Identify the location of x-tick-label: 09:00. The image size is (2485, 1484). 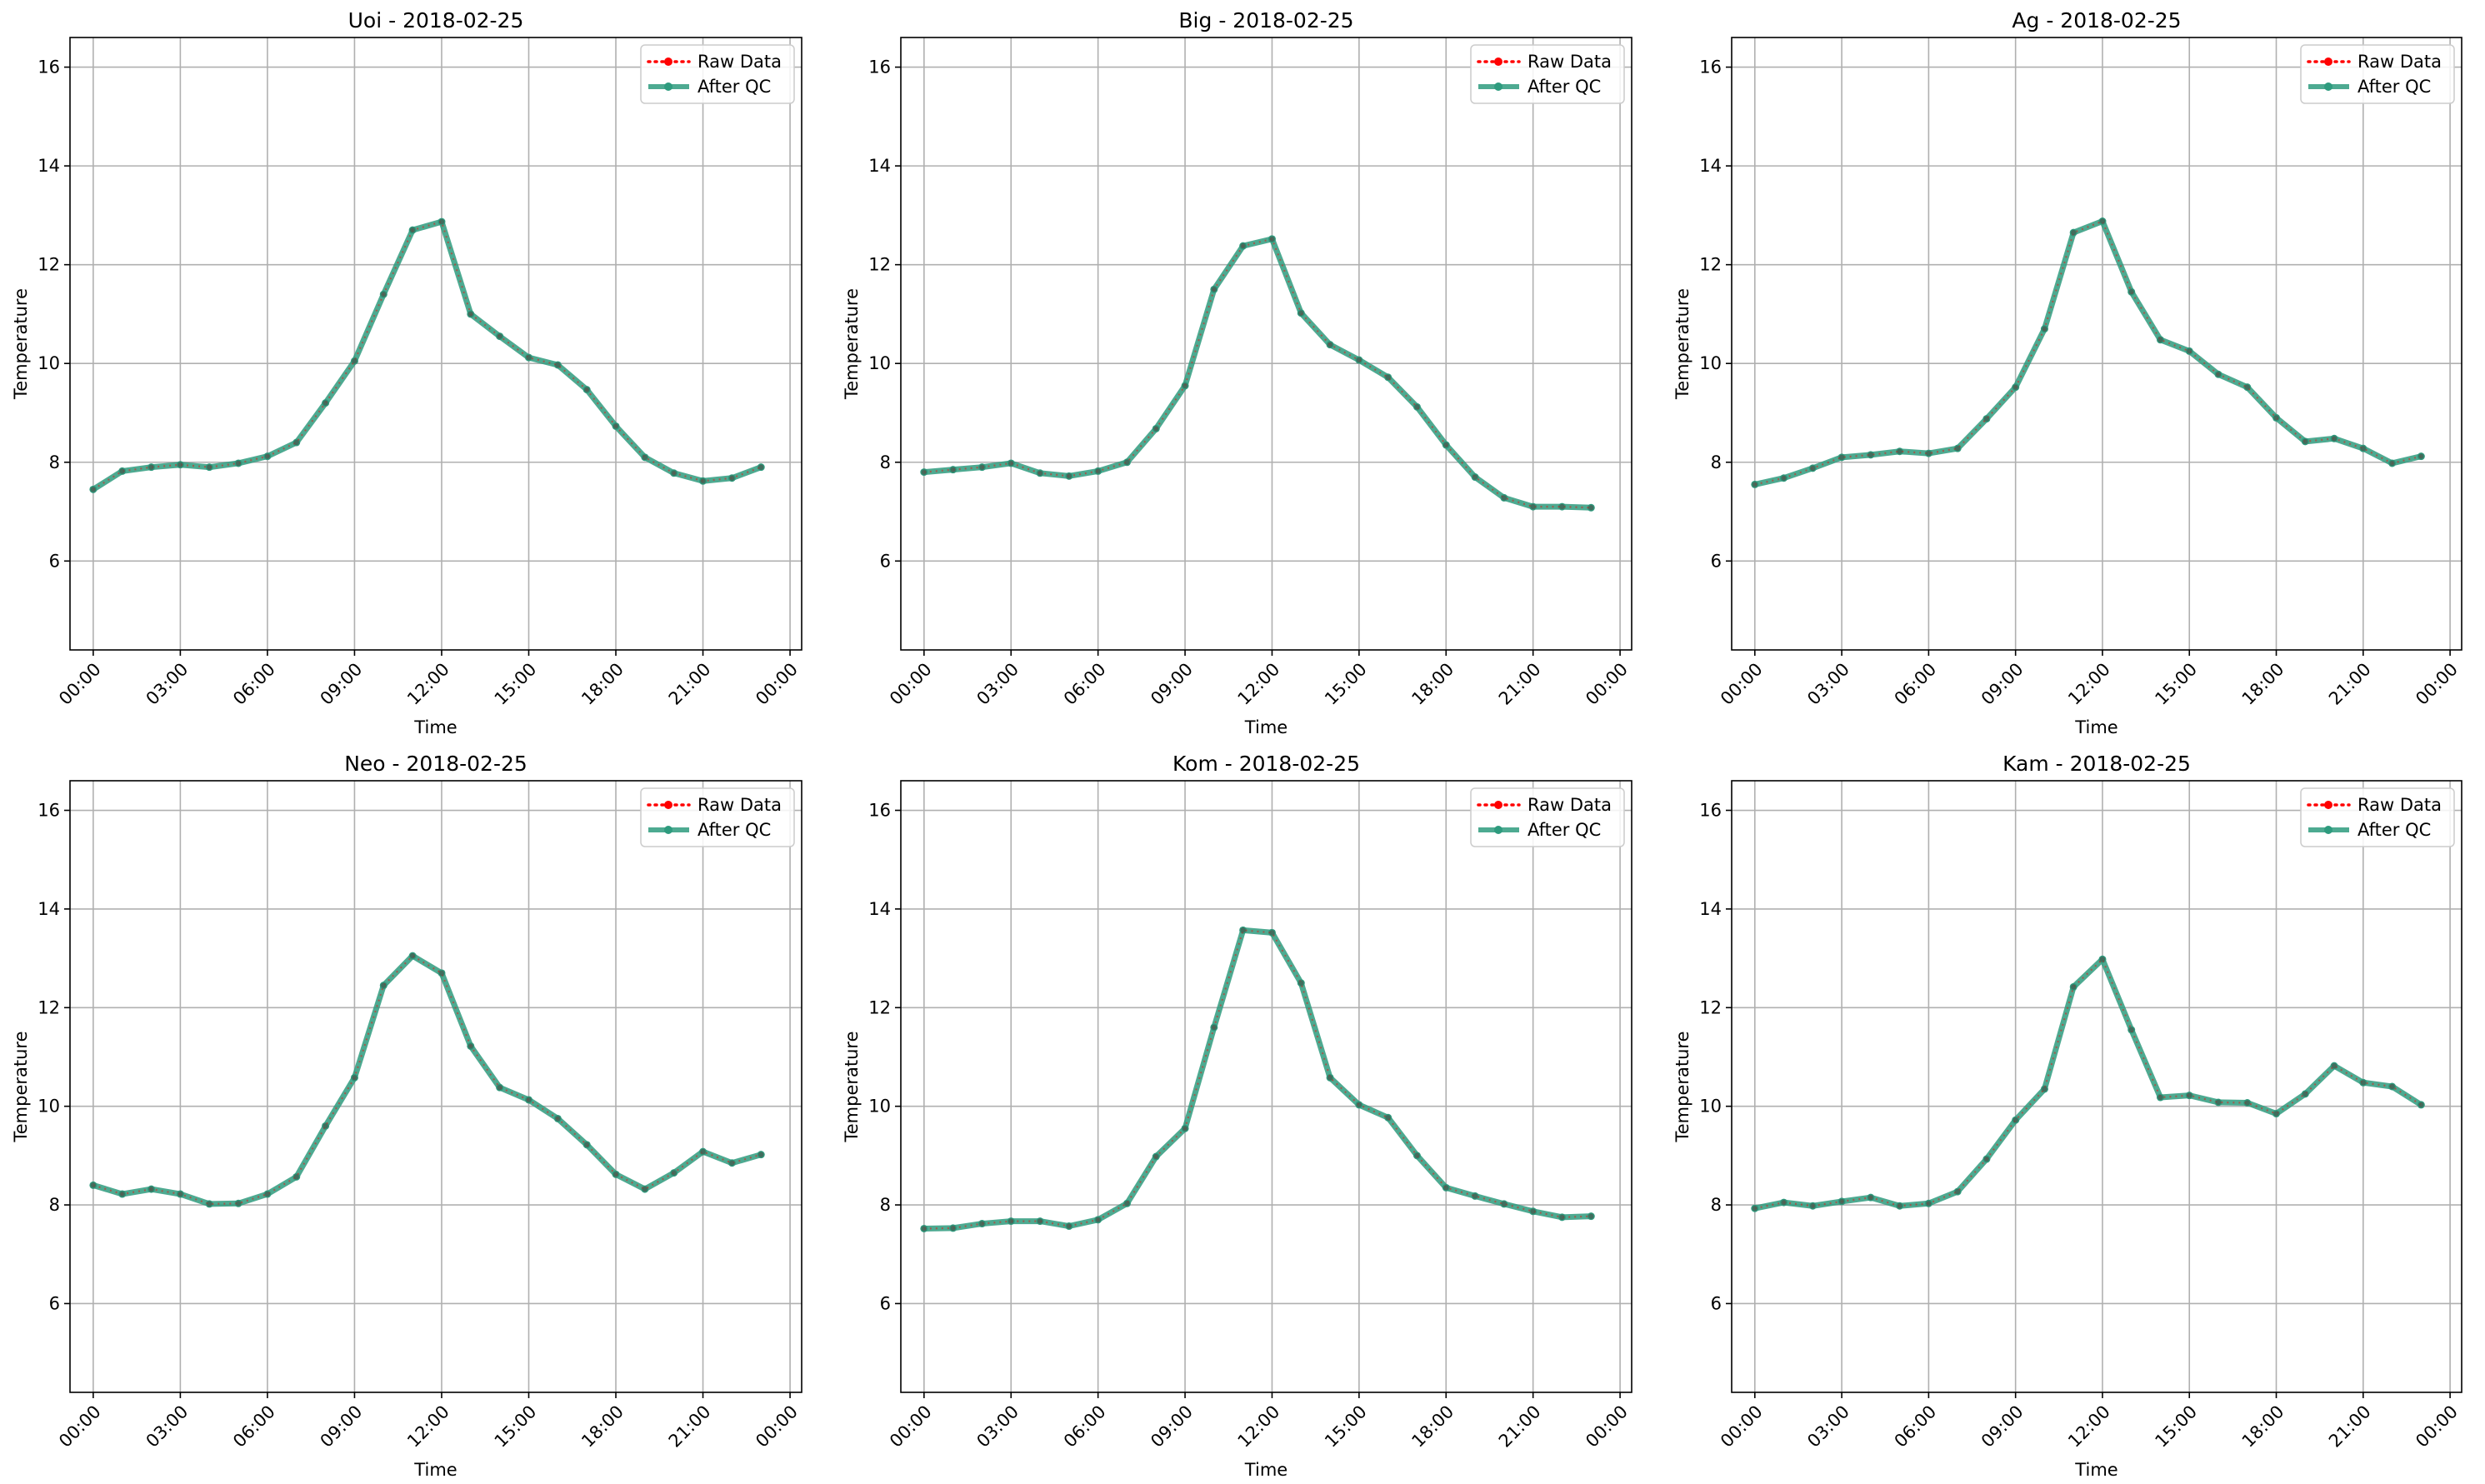
(2003, 1427).